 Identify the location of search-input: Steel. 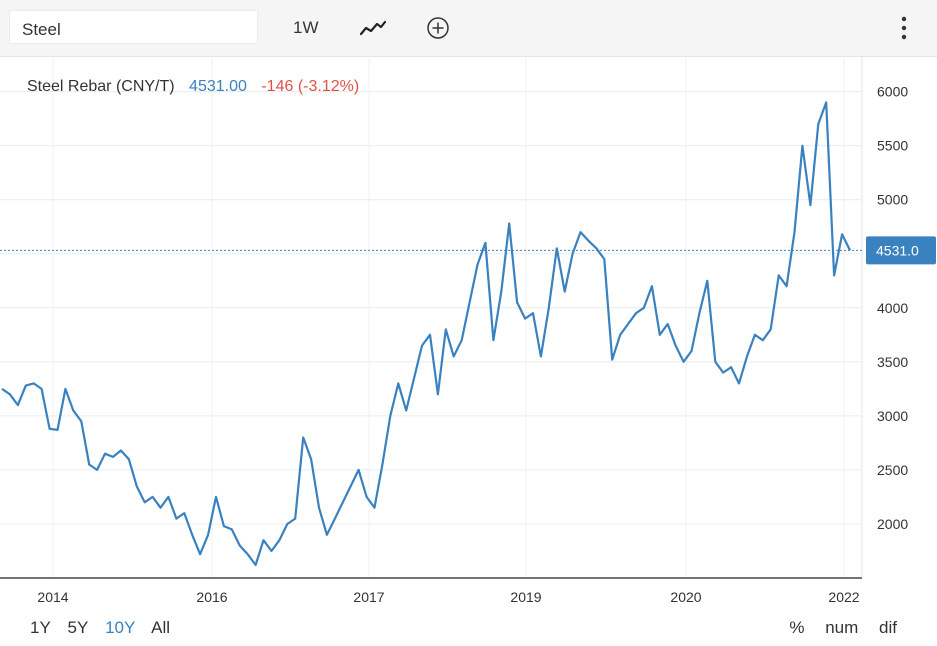
(133, 27).